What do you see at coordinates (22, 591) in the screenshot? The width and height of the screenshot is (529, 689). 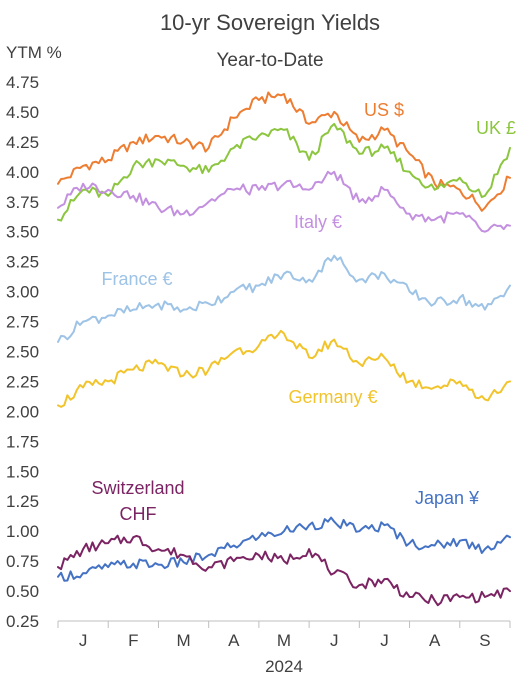 I see `y-tick-label: 0.50` at bounding box center [22, 591].